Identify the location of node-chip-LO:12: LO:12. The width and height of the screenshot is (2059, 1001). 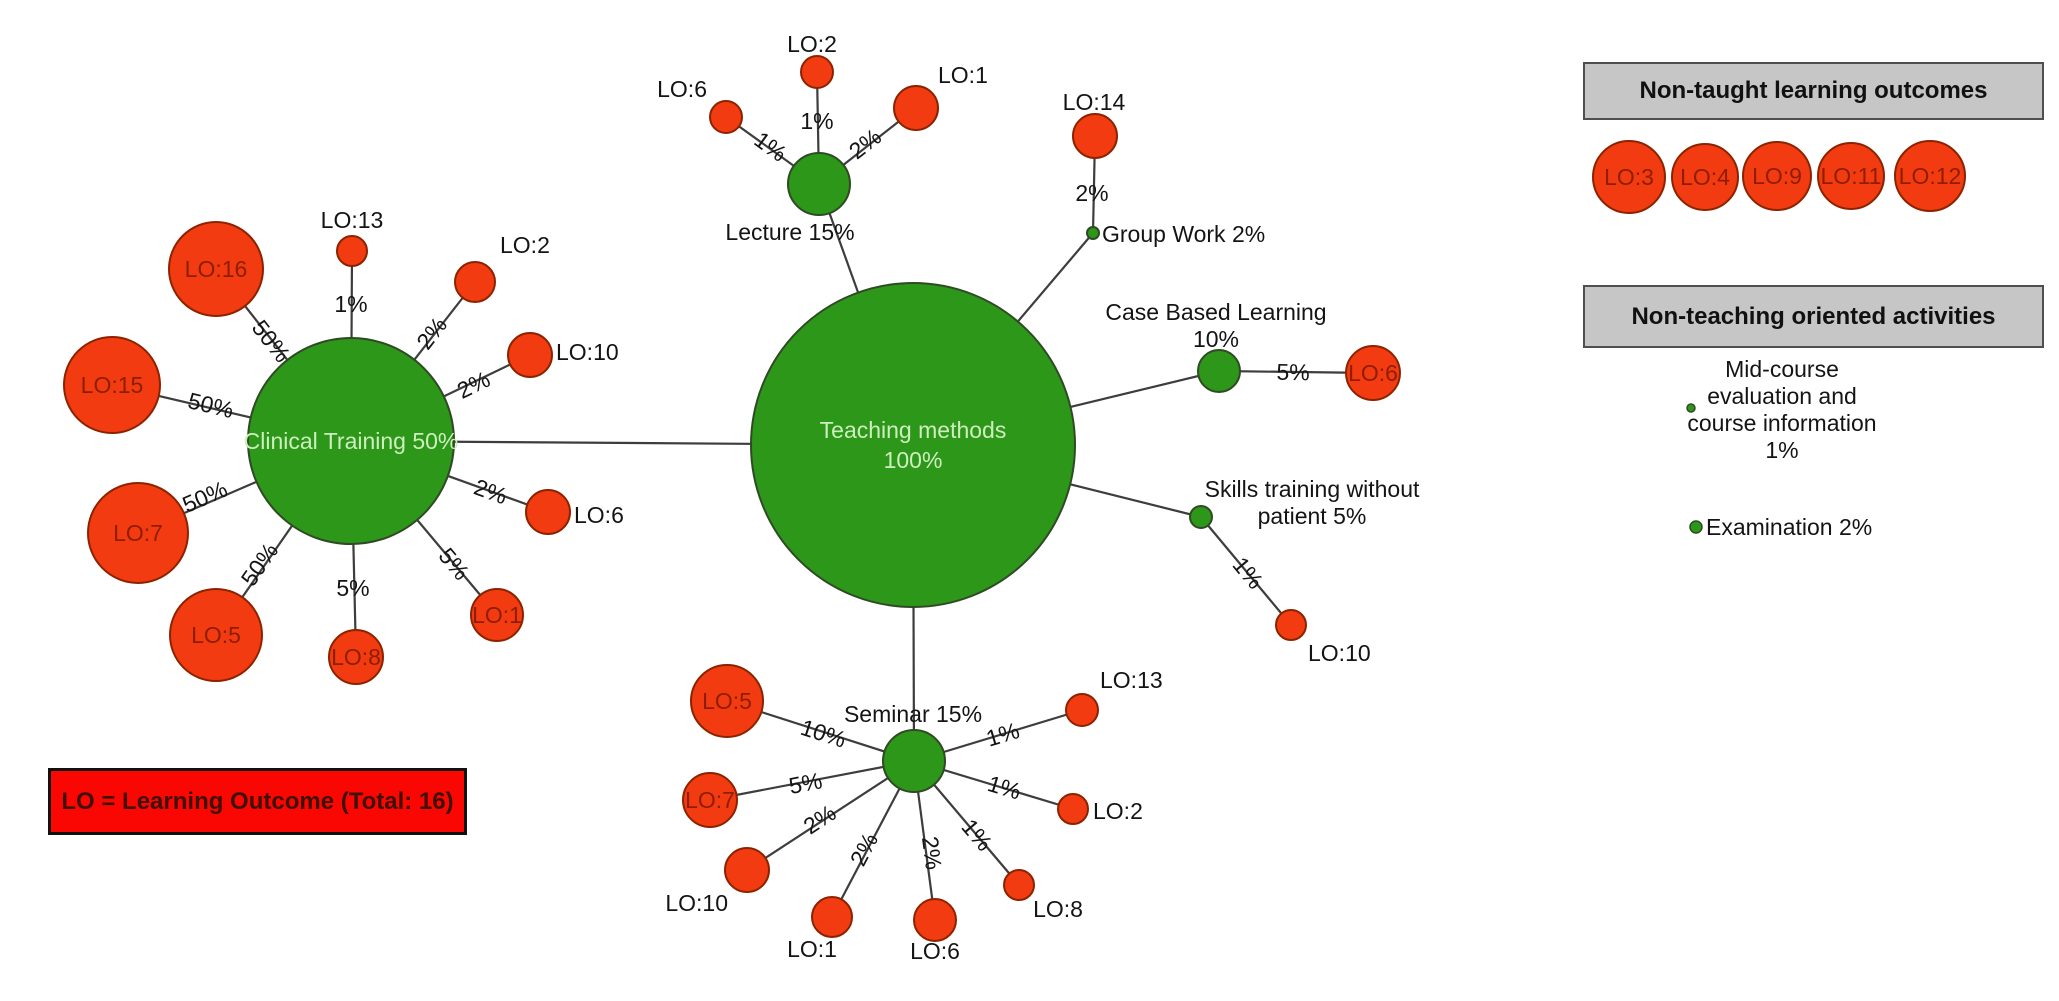
(1930, 176).